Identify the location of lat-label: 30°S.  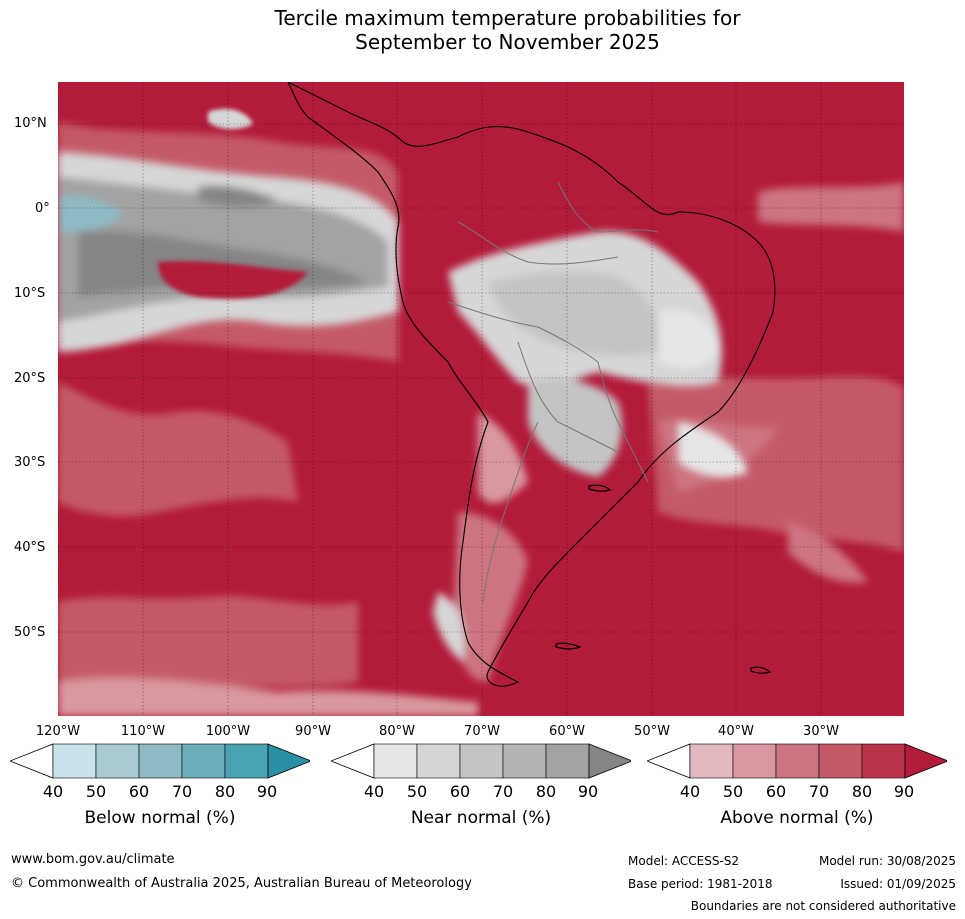
(30, 462).